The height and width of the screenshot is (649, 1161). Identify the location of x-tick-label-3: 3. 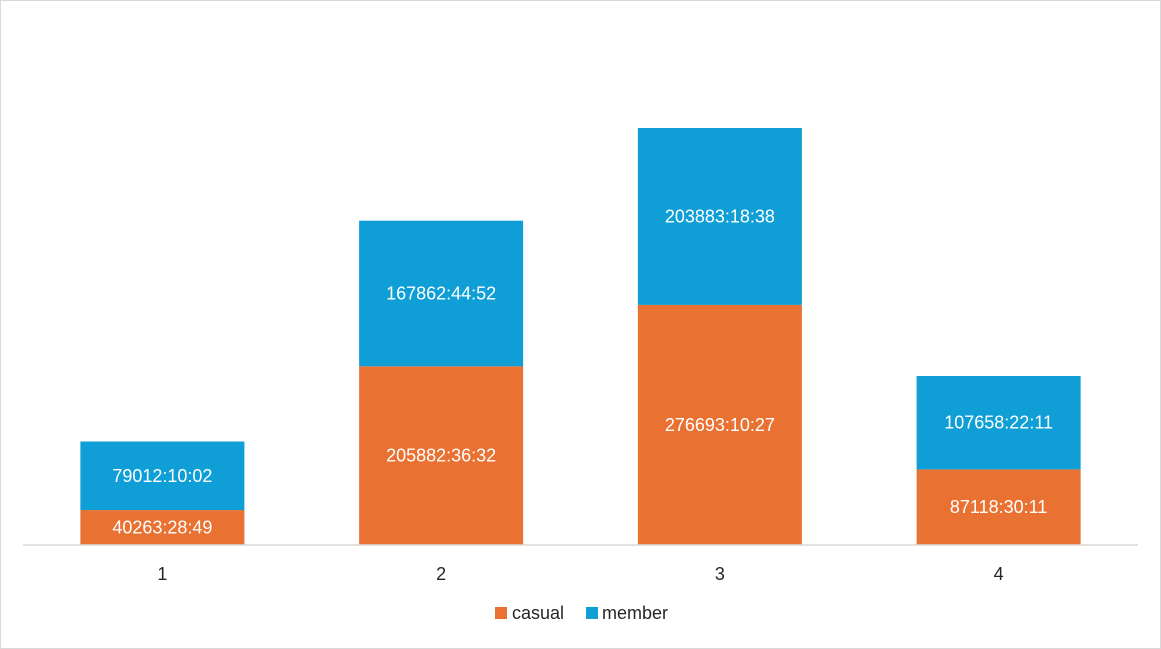
(720, 574).